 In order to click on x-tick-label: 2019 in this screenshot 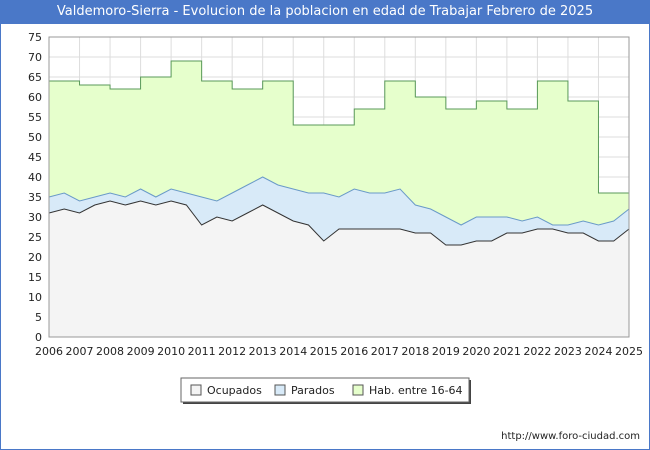, I will do `click(446, 351)`.